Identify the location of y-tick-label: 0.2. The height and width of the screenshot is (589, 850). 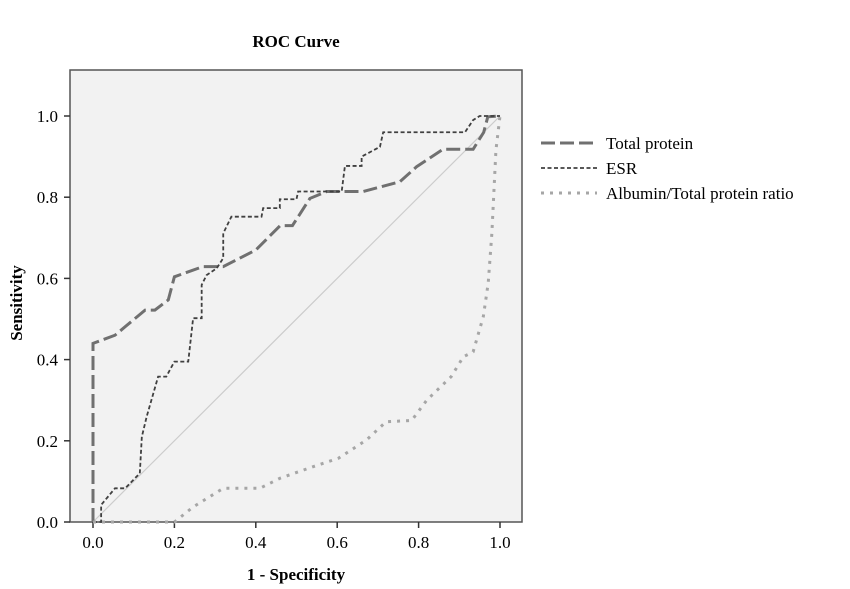
(47, 441).